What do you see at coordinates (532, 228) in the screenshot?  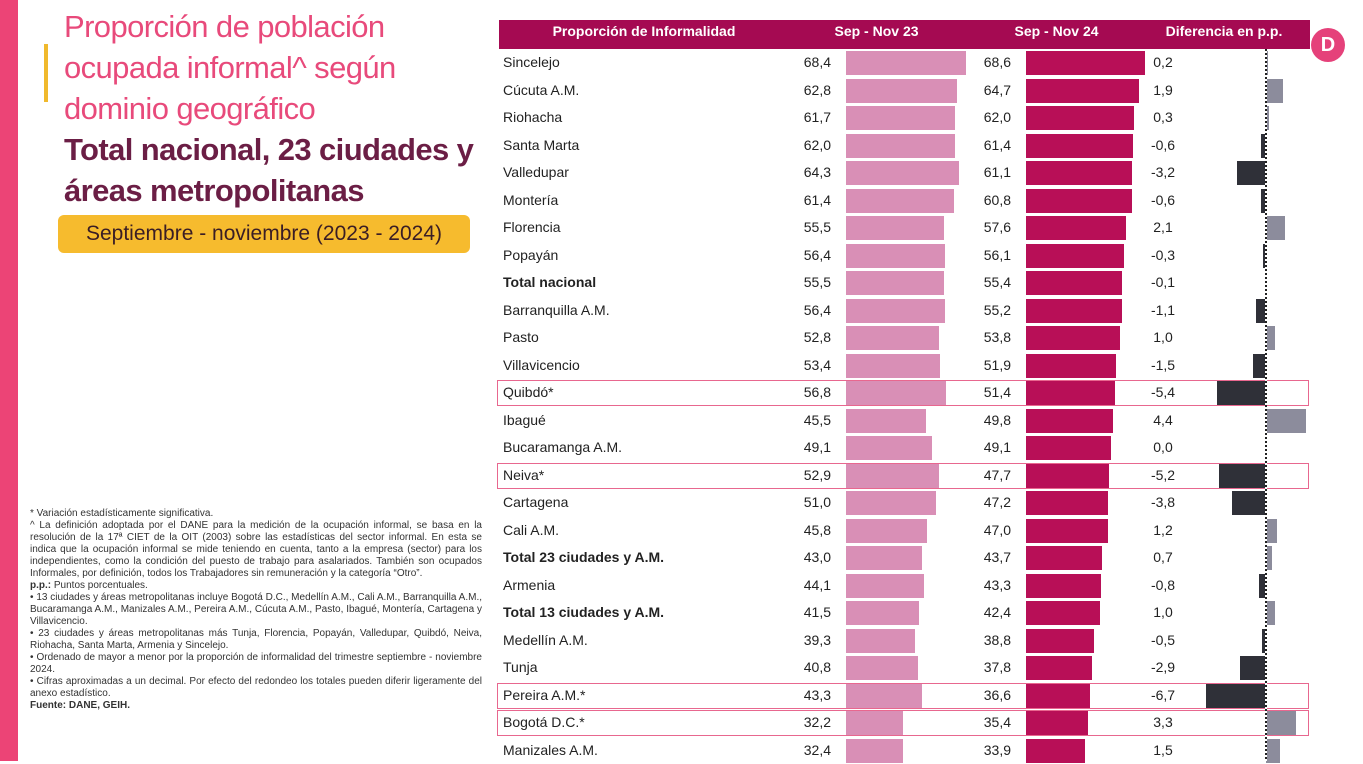 I see `row-label: Florencia` at bounding box center [532, 228].